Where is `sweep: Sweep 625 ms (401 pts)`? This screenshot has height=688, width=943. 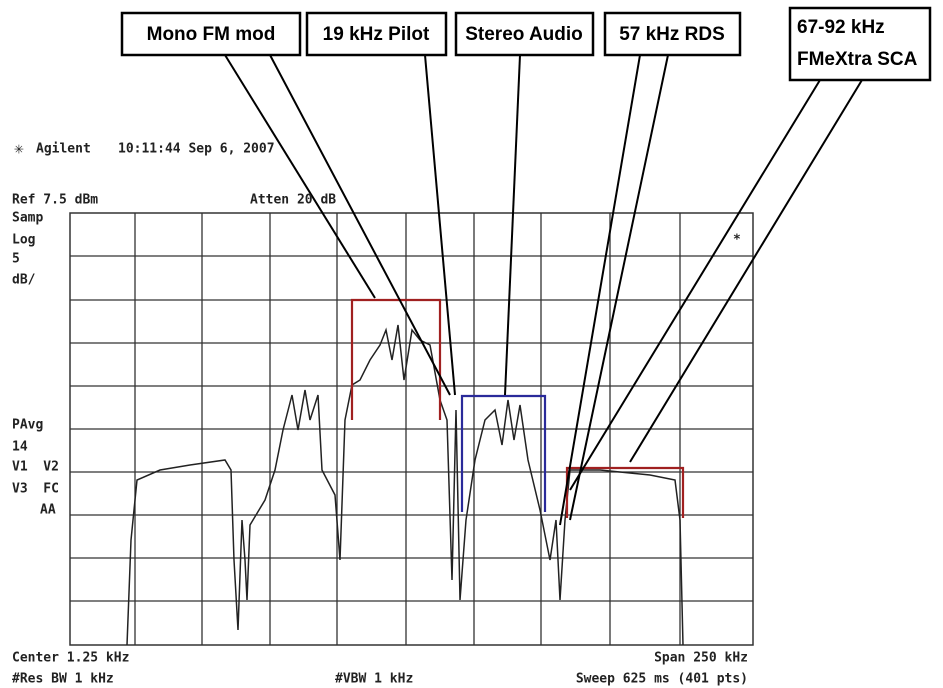
sweep: Sweep 625 ms (401 pts) is located at coordinates (662, 679).